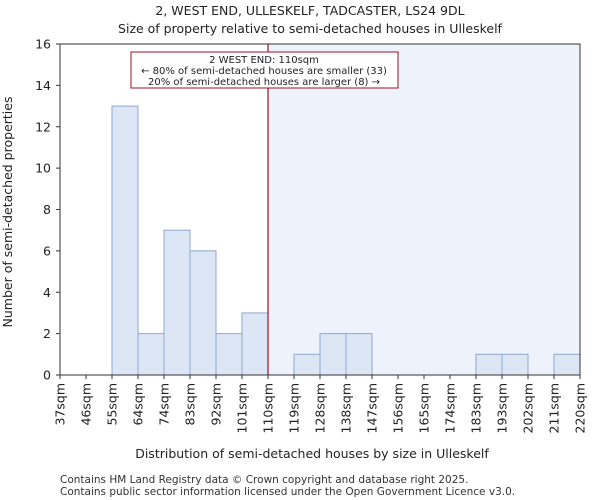 Image resolution: width=600 pixels, height=500 pixels. What do you see at coordinates (43, 85) in the screenshot?
I see `y-tick-label: 14` at bounding box center [43, 85].